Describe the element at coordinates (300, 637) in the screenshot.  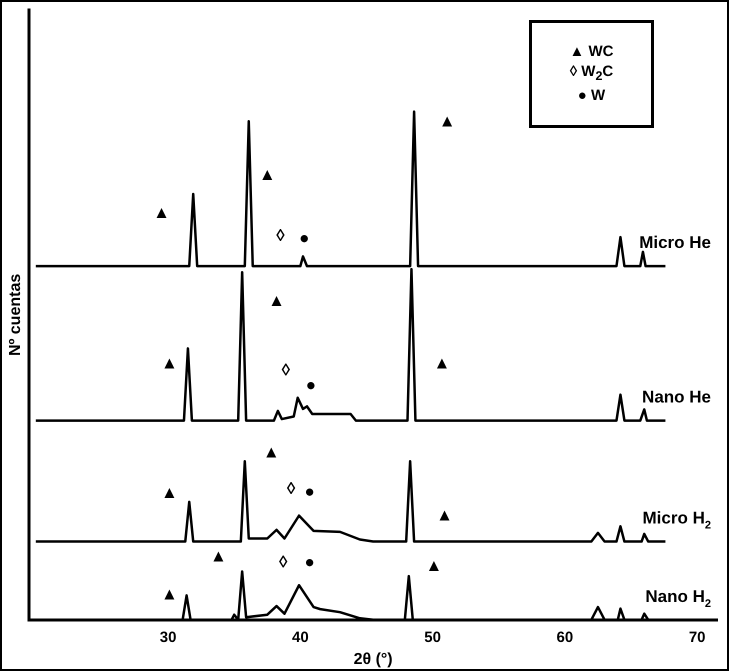
I see `x-tick-label: 40` at that location.